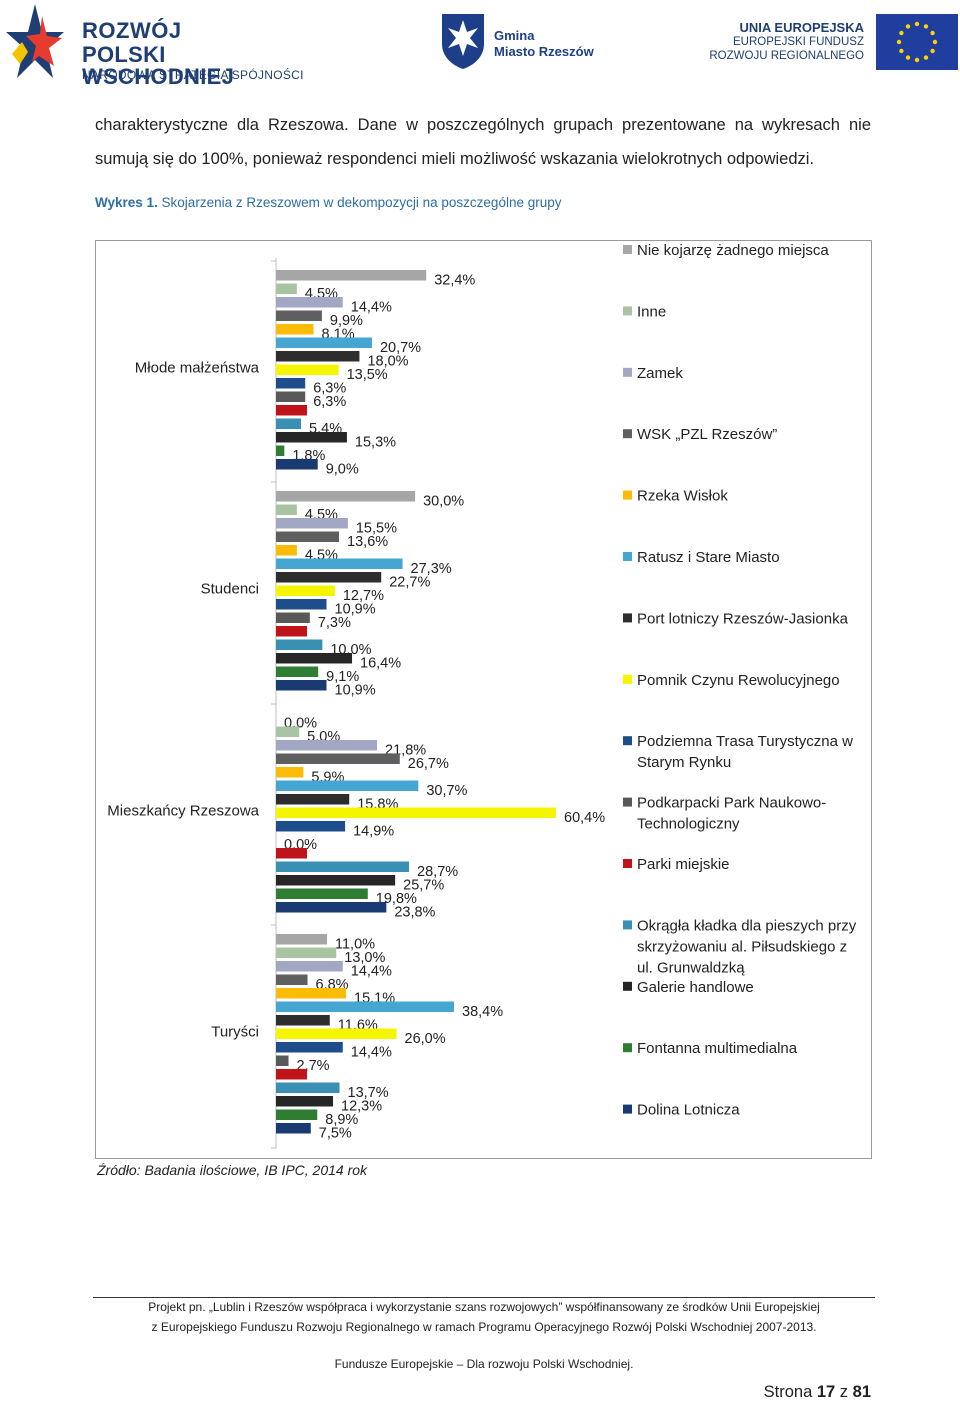  What do you see at coordinates (375, 443) in the screenshot?
I see `data-label: 15,3%` at bounding box center [375, 443].